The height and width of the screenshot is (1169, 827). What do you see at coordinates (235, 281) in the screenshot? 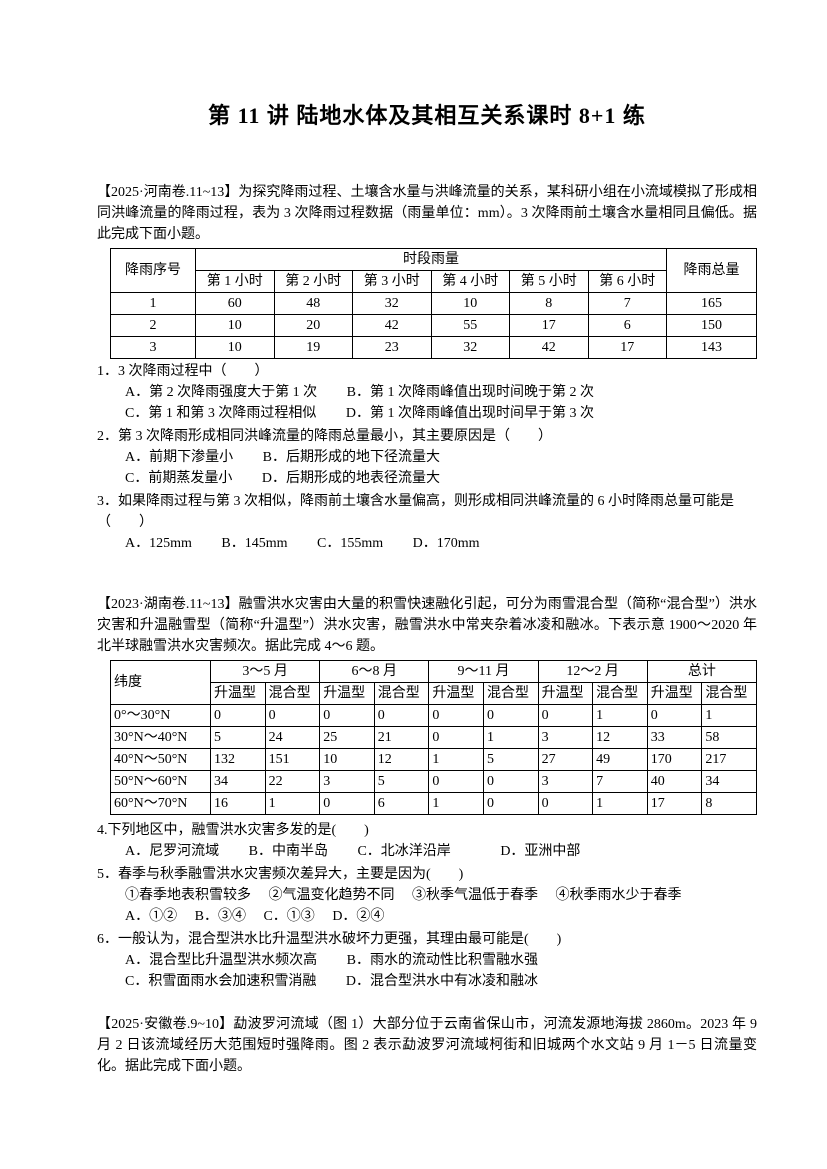
I see `hour-header: 第 1 小时` at bounding box center [235, 281].